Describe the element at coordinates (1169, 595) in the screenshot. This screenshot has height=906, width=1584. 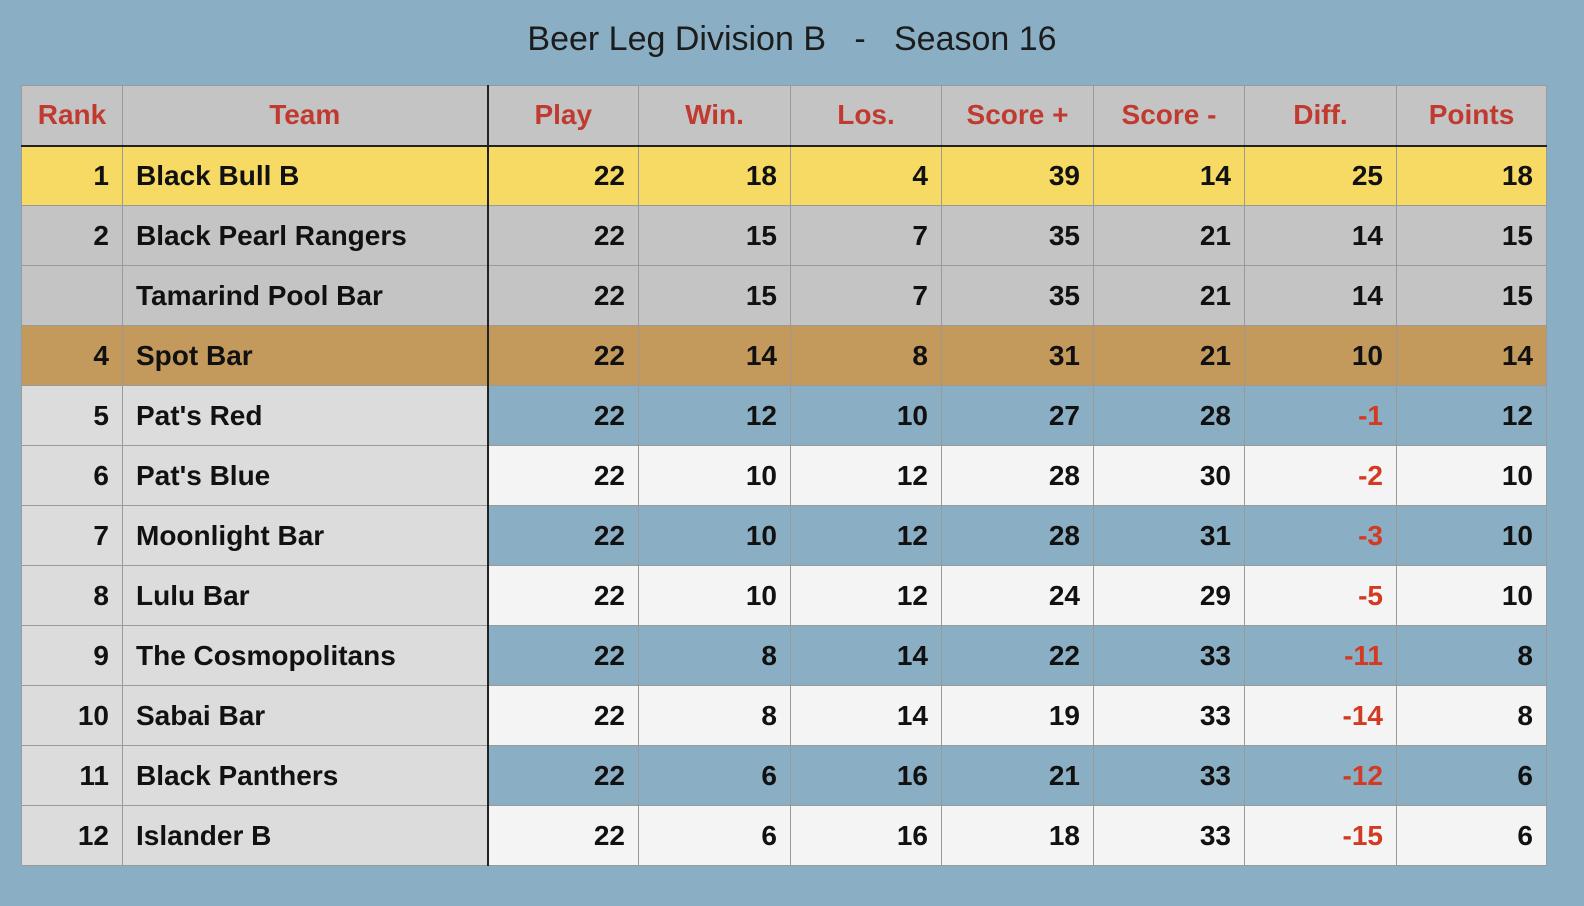
I see `score-minus-cell: 29` at that location.